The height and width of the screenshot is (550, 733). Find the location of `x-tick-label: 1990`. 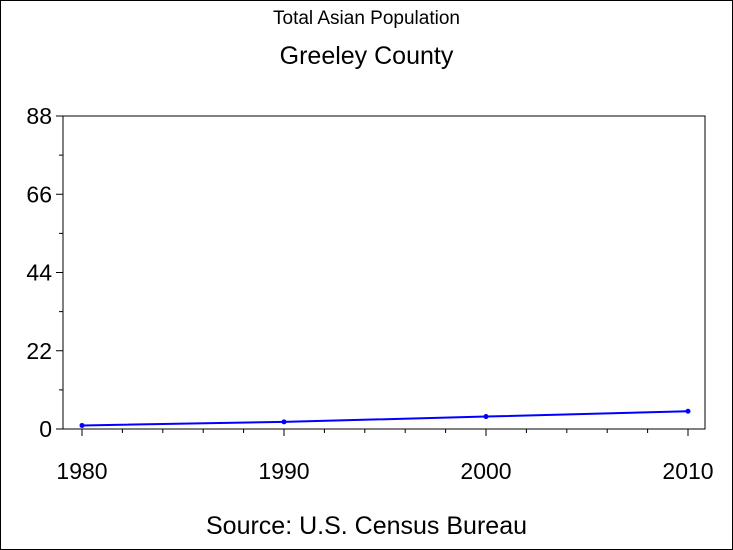

x-tick-label: 1990 is located at coordinates (283, 471).